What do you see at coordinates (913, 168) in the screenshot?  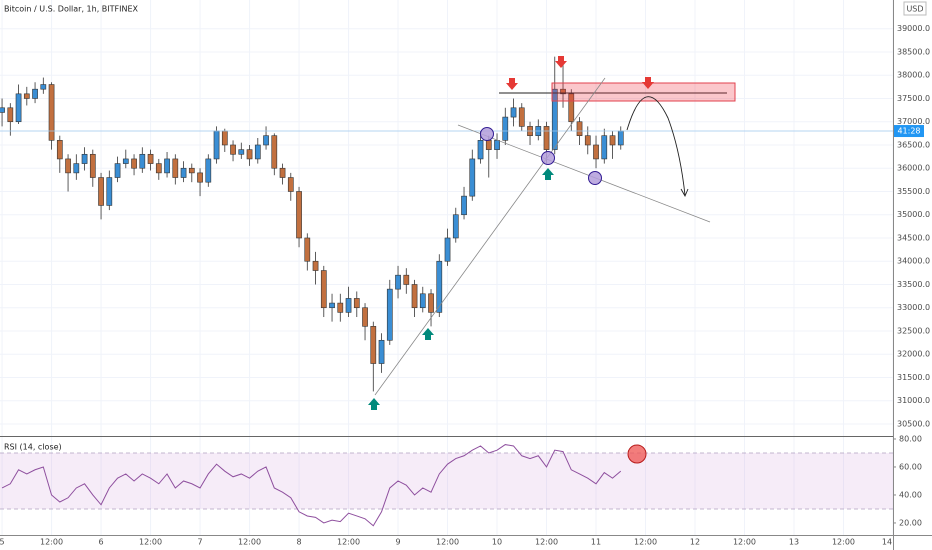 I see `y-tick-label: 36000.0` at bounding box center [913, 168].